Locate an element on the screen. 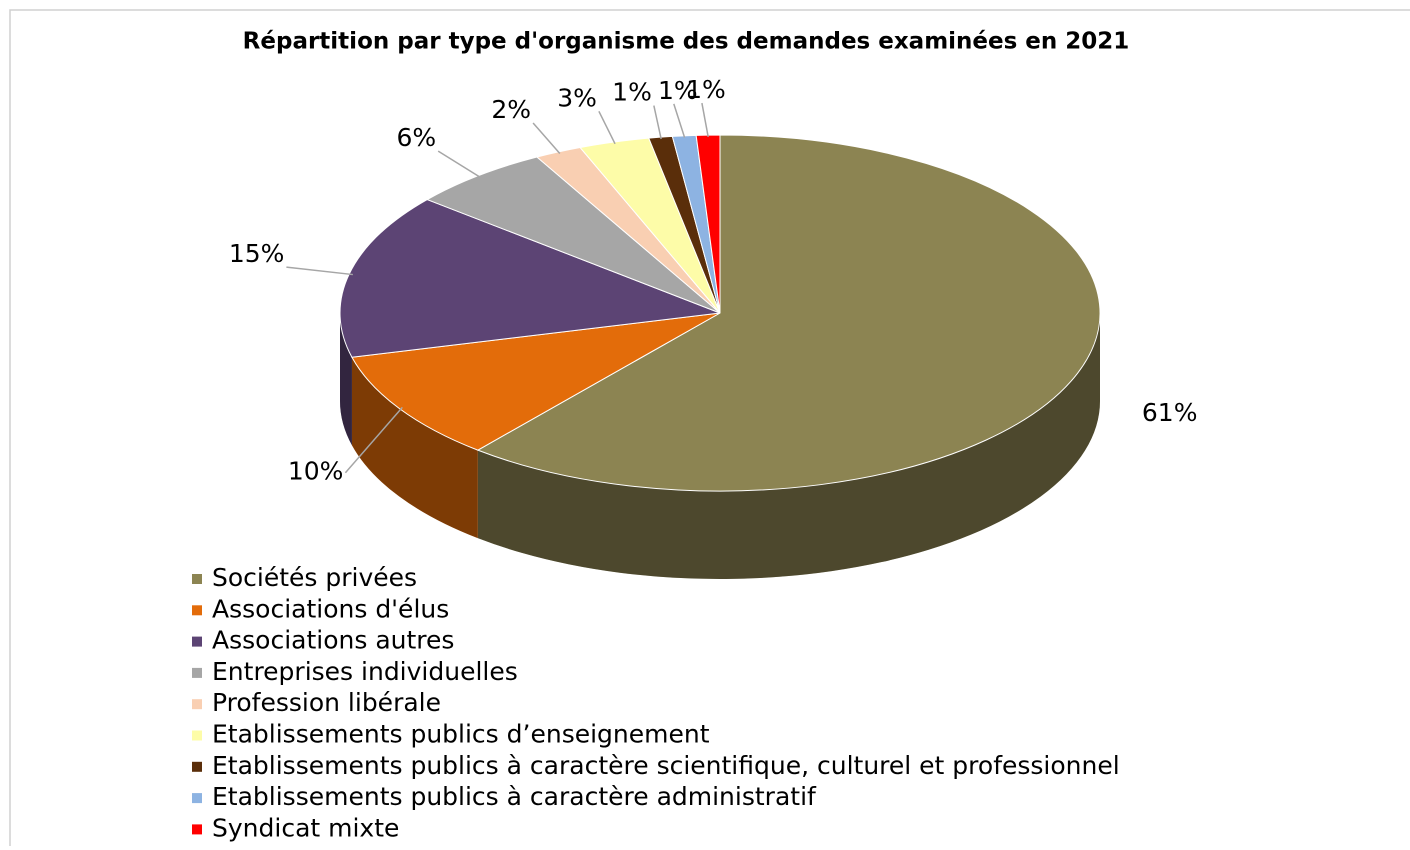 This screenshot has width=1410, height=850. data-label: 15% is located at coordinates (257, 253).